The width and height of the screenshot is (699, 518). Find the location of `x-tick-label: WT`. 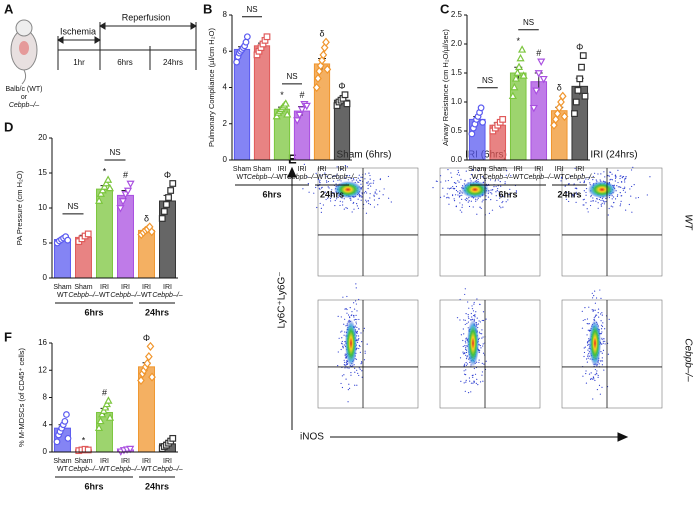

x-tick-label: WT is located at coordinates (63, 469).